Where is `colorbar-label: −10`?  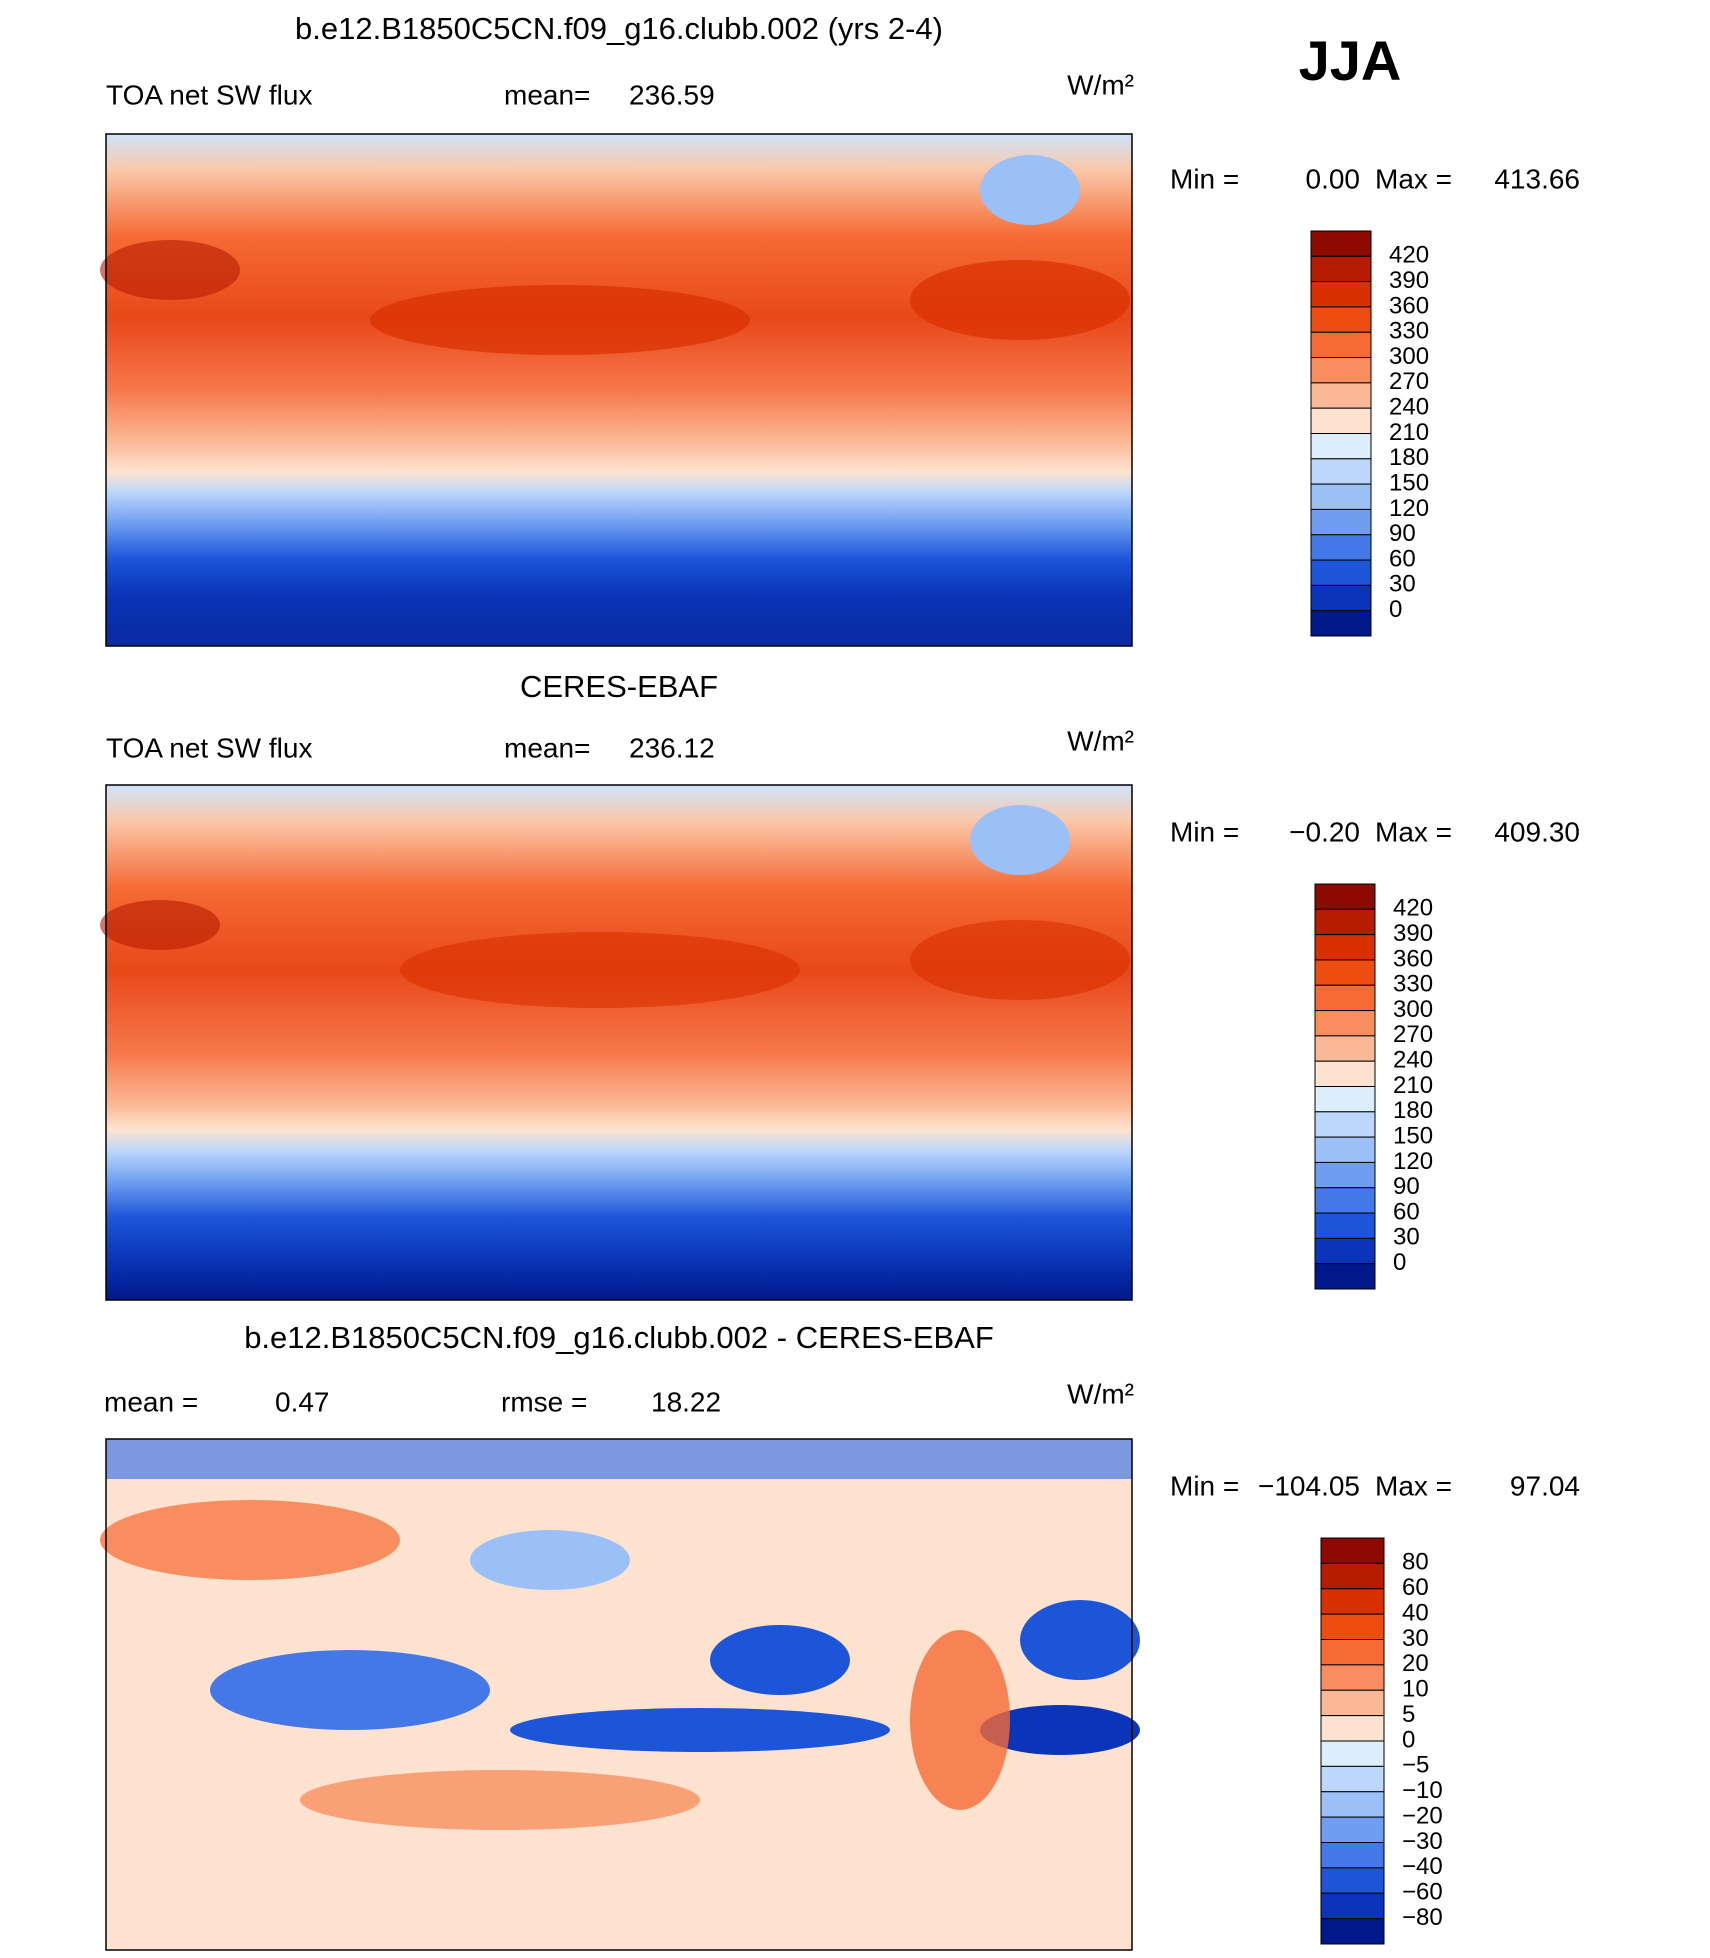 colorbar-label: −10 is located at coordinates (1422, 1790).